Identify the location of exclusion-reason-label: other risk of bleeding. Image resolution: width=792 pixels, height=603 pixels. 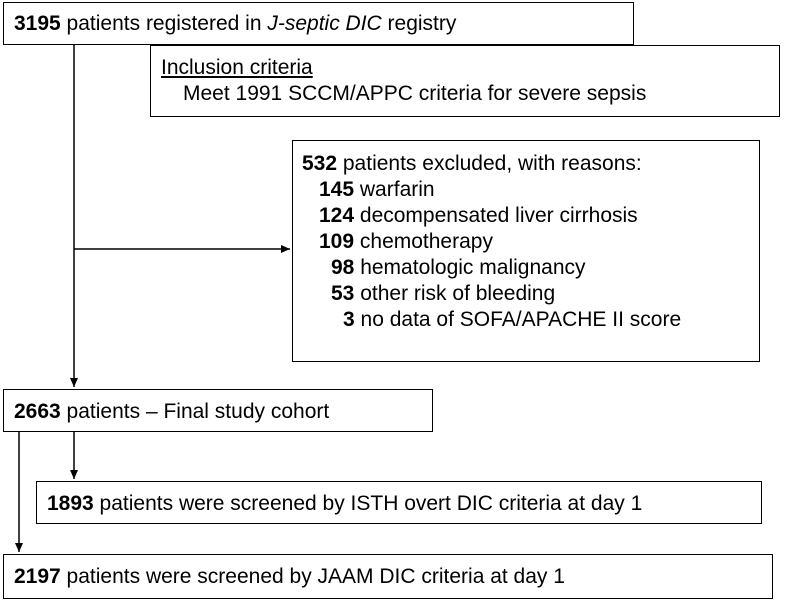
(458, 293).